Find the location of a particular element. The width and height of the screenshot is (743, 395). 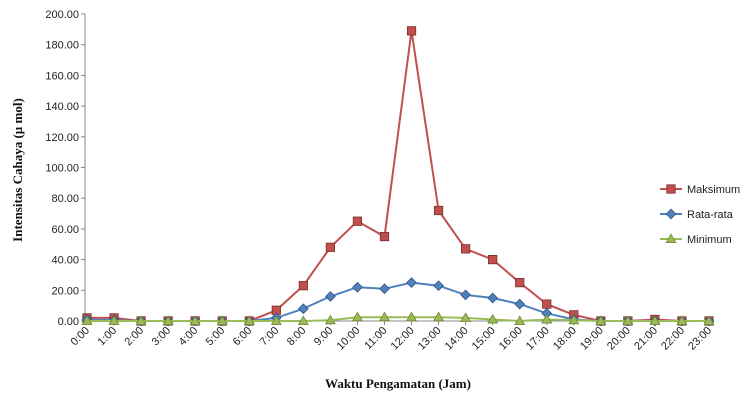

series-minimum is located at coordinates (398, 318).